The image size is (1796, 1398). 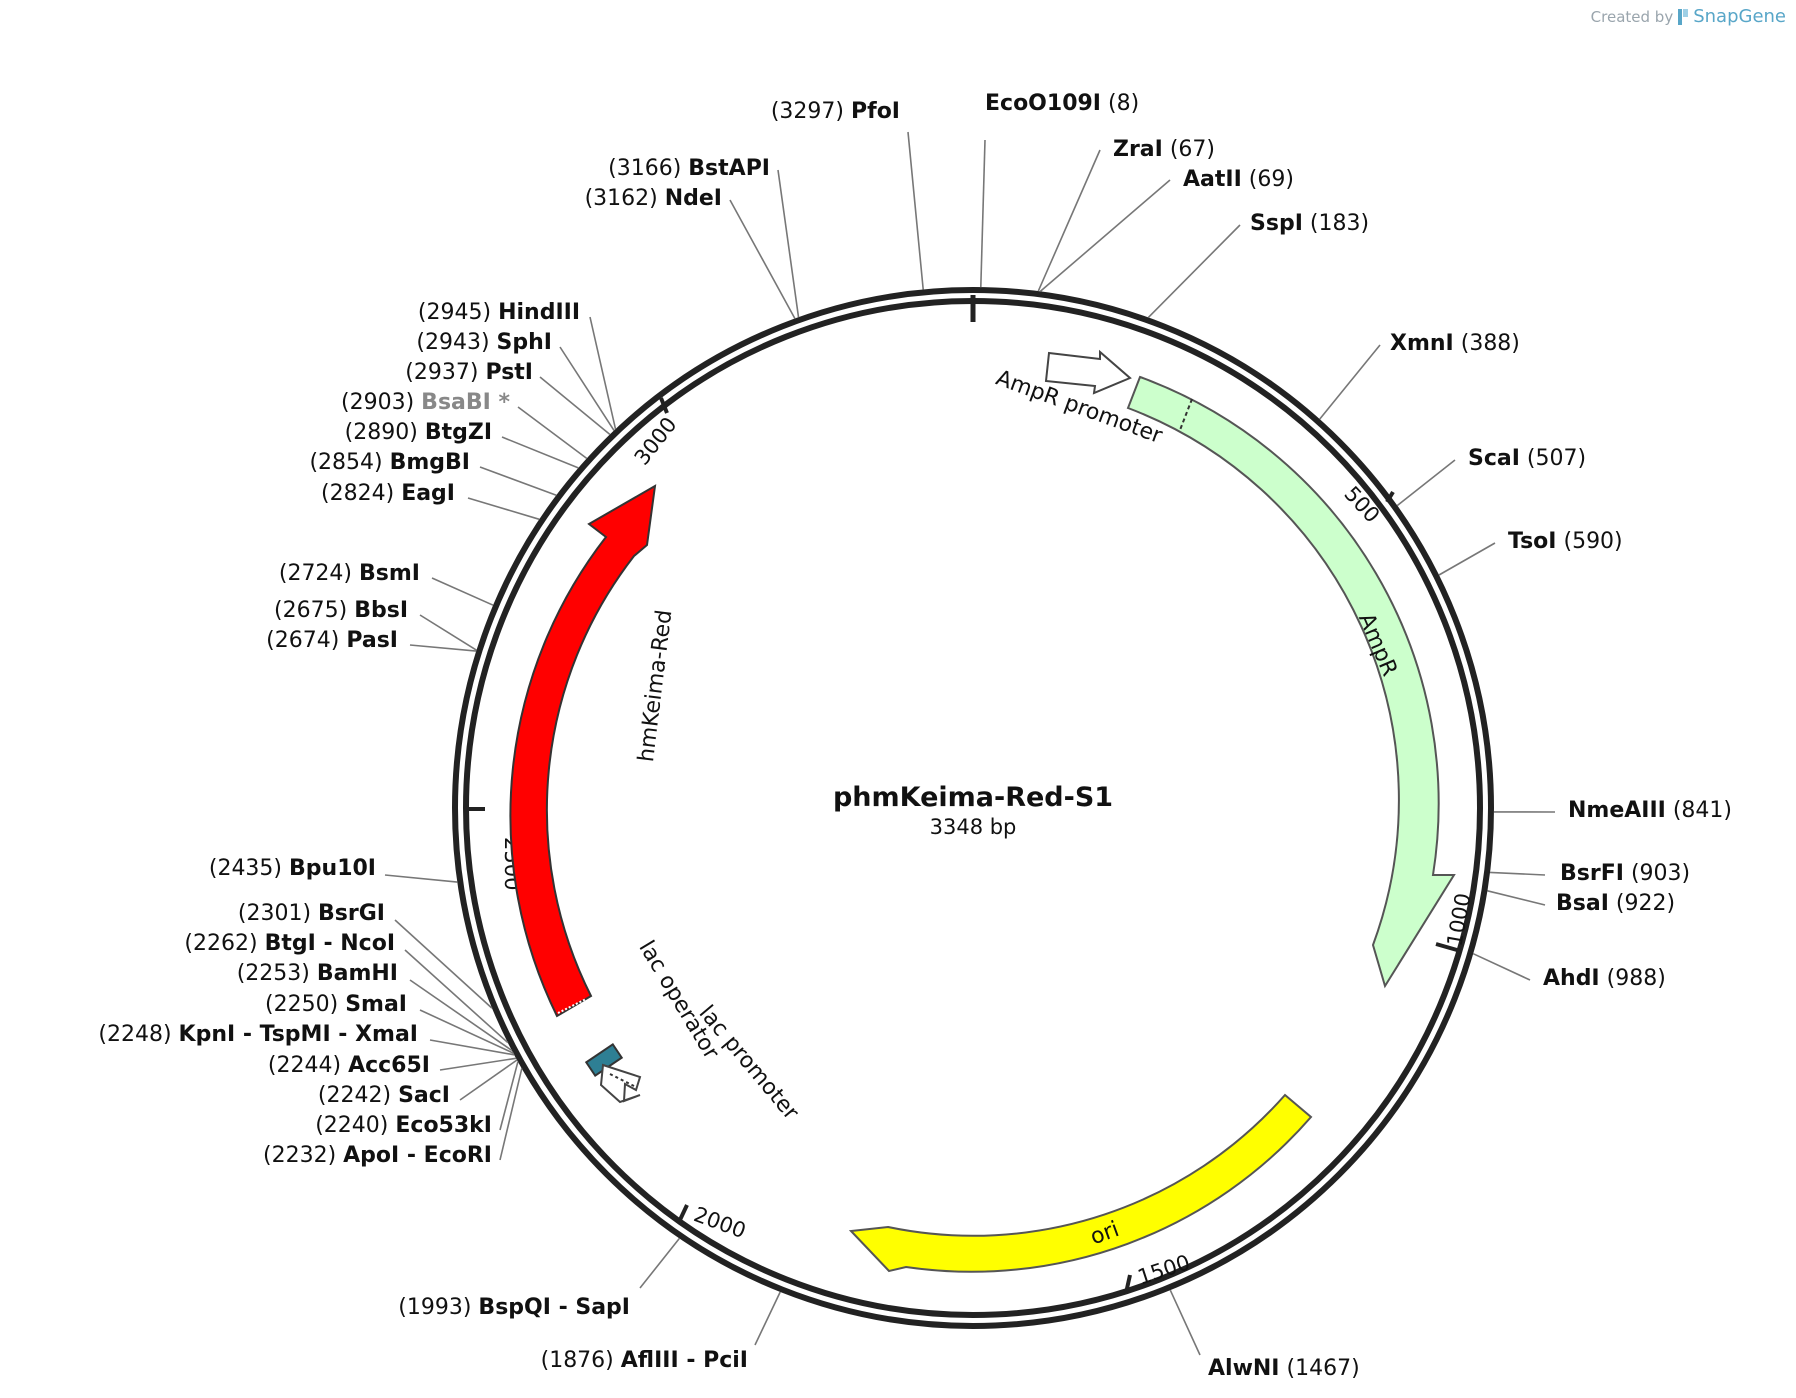 I want to click on site-label: (3162) NdeI, so click(x=653, y=198).